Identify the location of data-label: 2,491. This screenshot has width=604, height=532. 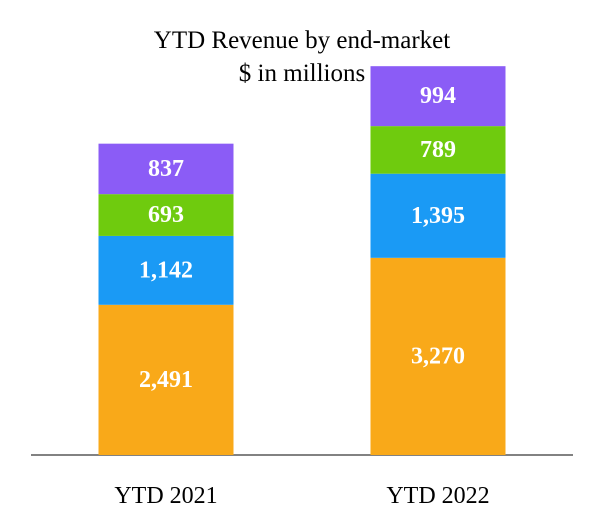
(166, 380).